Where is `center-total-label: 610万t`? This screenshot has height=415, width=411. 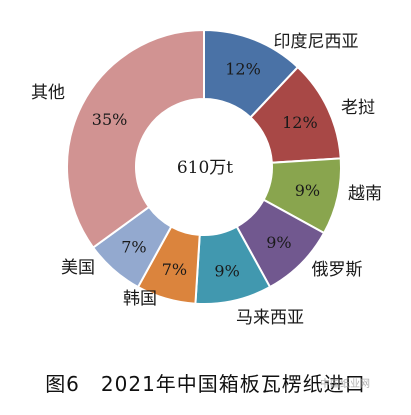 center-total-label: 610万t is located at coordinates (205, 168).